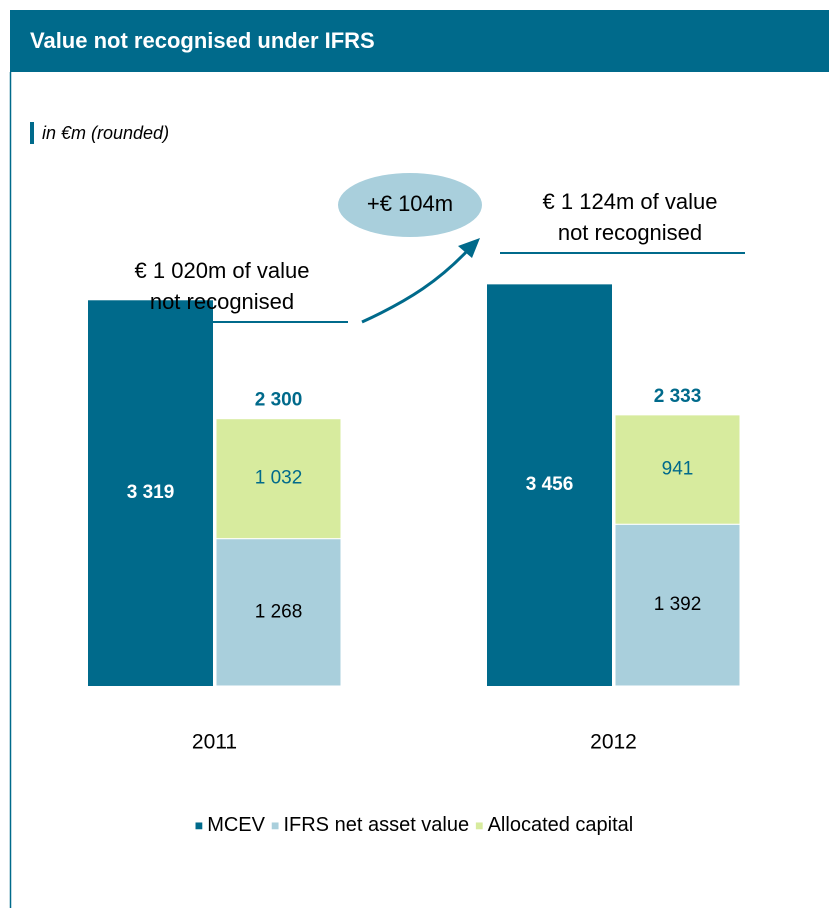 The image size is (829, 908). Describe the element at coordinates (678, 396) in the screenshot. I see `total-label: 2 333` at that location.